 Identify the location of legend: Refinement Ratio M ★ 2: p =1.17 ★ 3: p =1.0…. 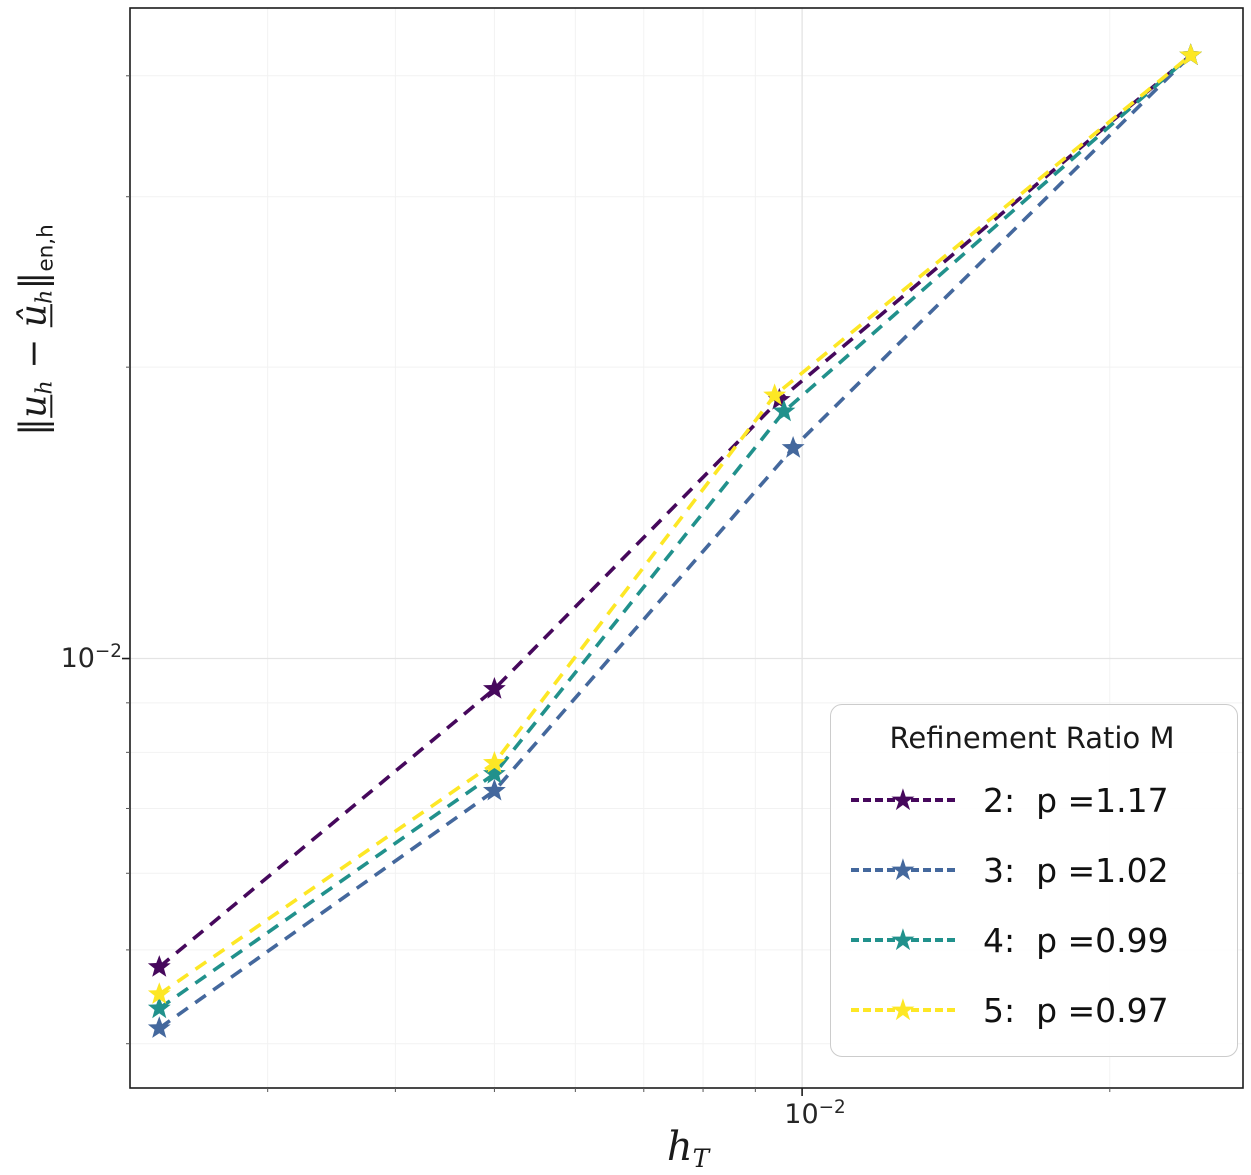
(1034, 880).